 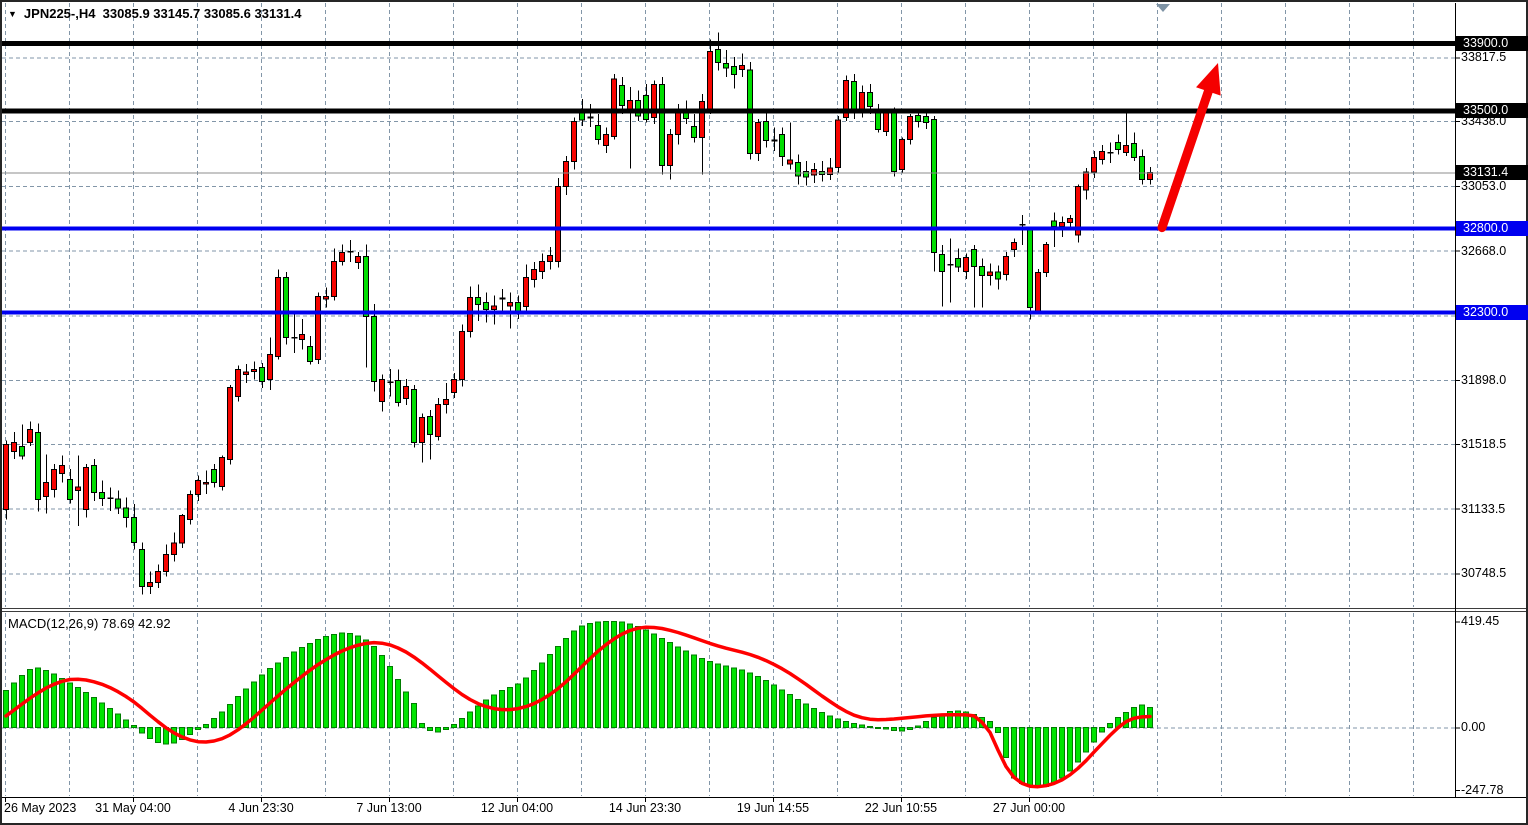 What do you see at coordinates (1492, 312) in the screenshot?
I see `price-level-badge: 32300.0` at bounding box center [1492, 312].